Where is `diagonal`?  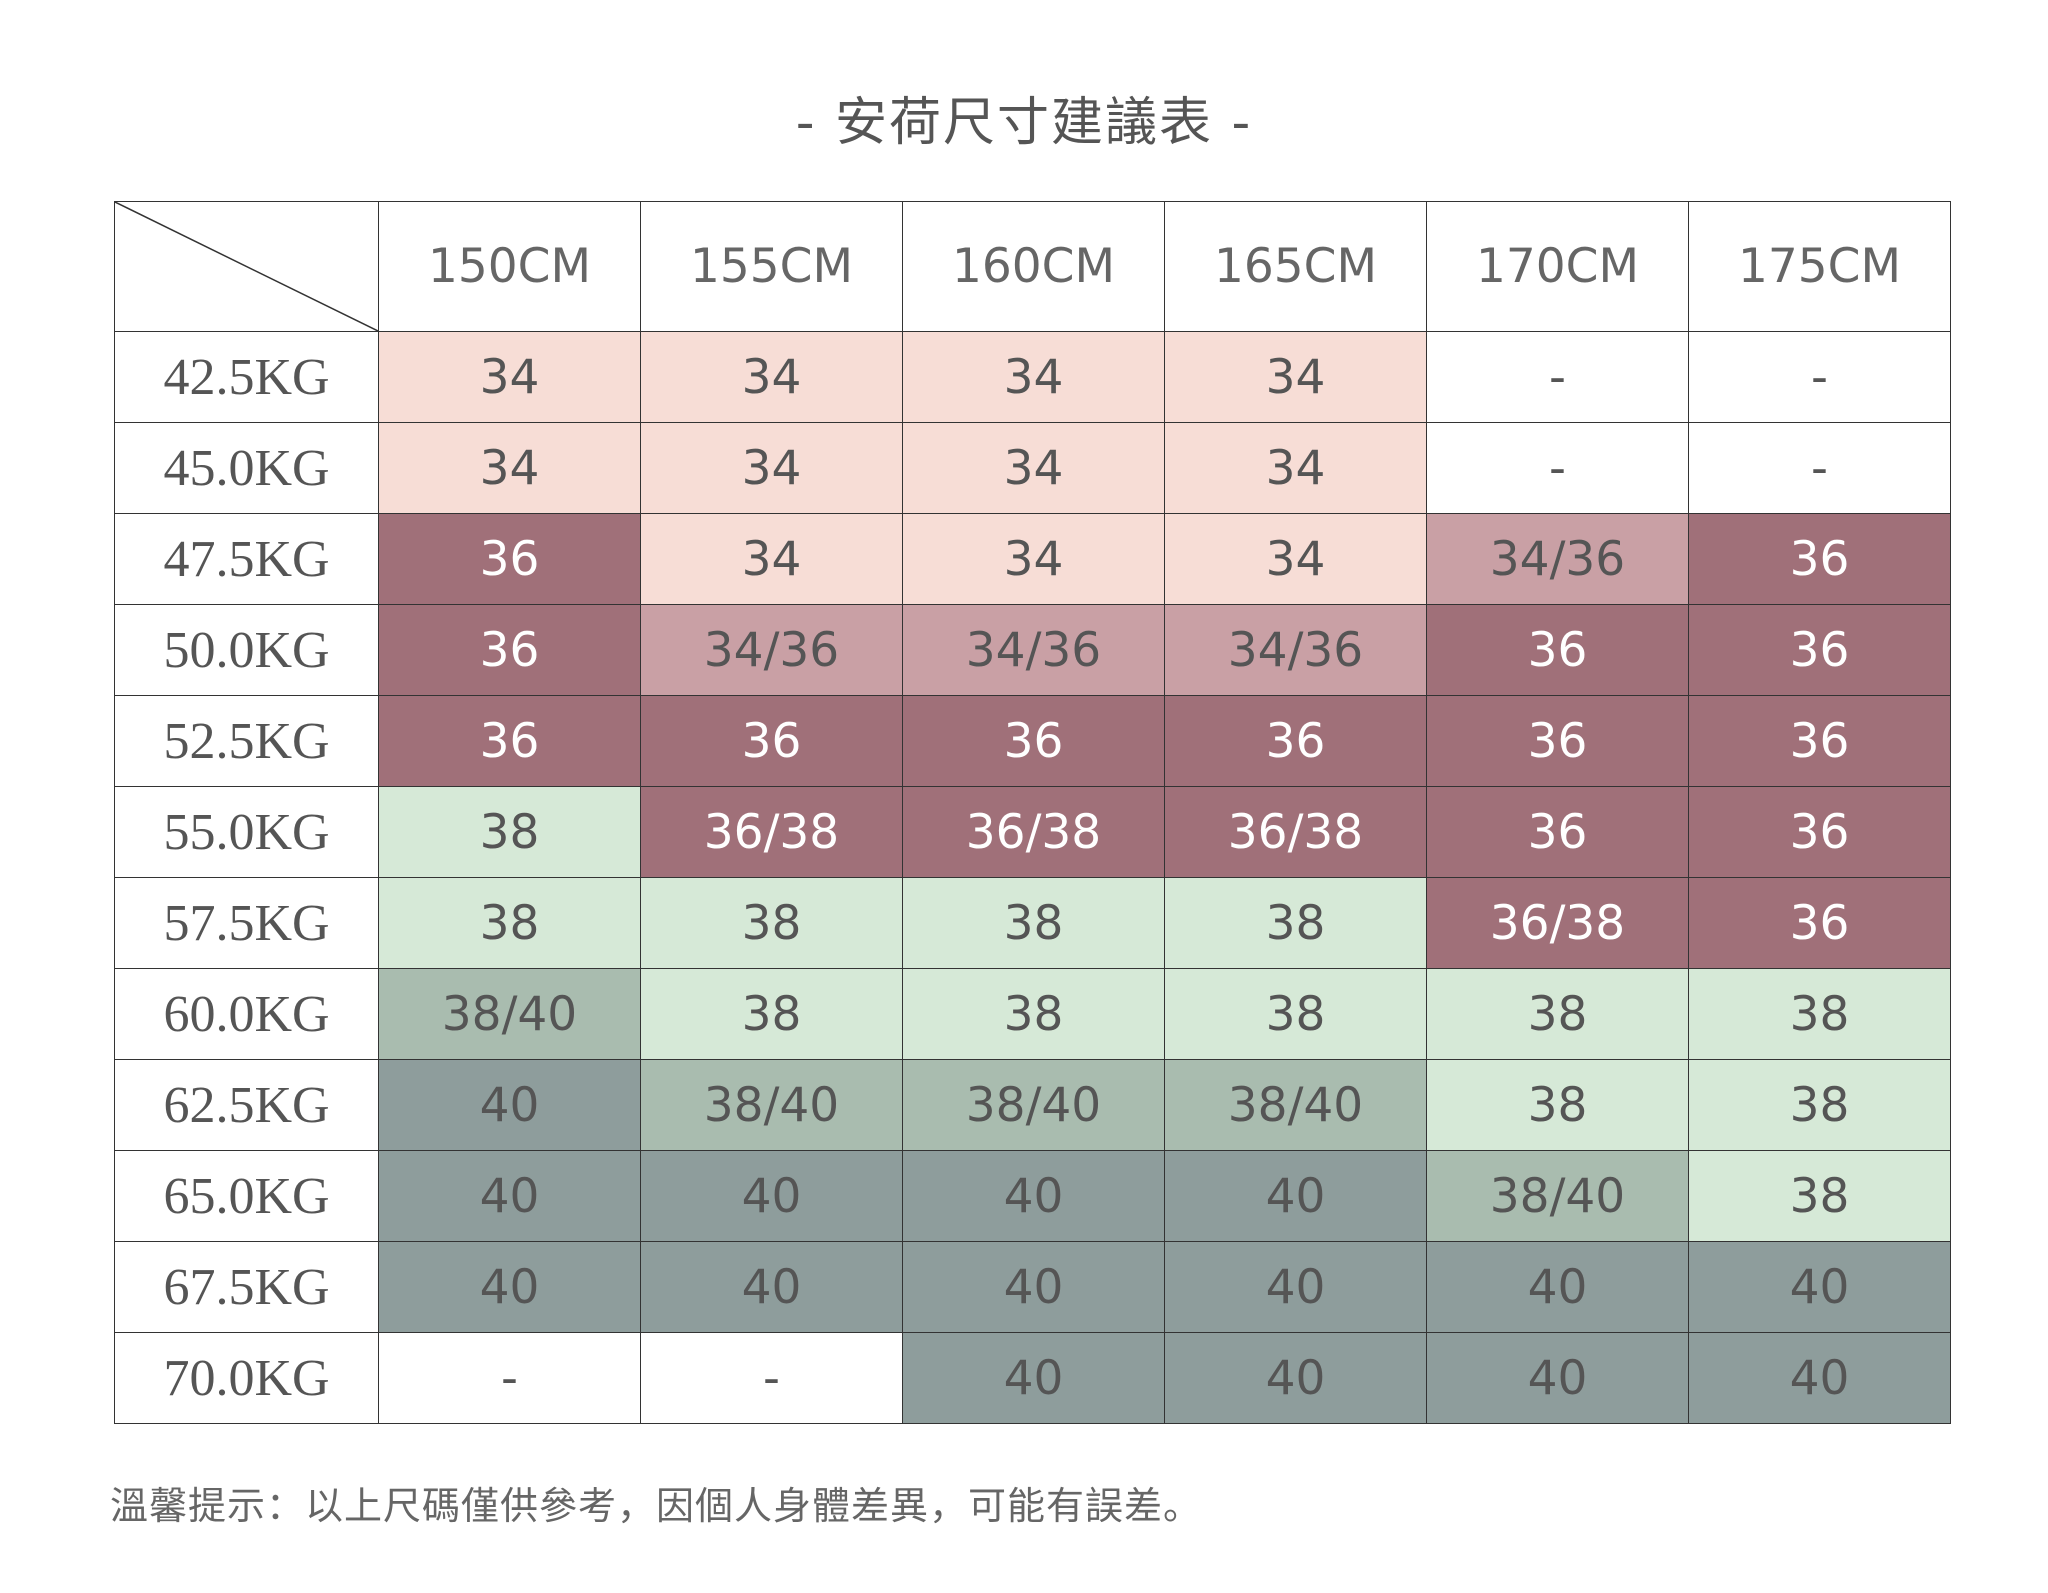 diagonal is located at coordinates (246, 266).